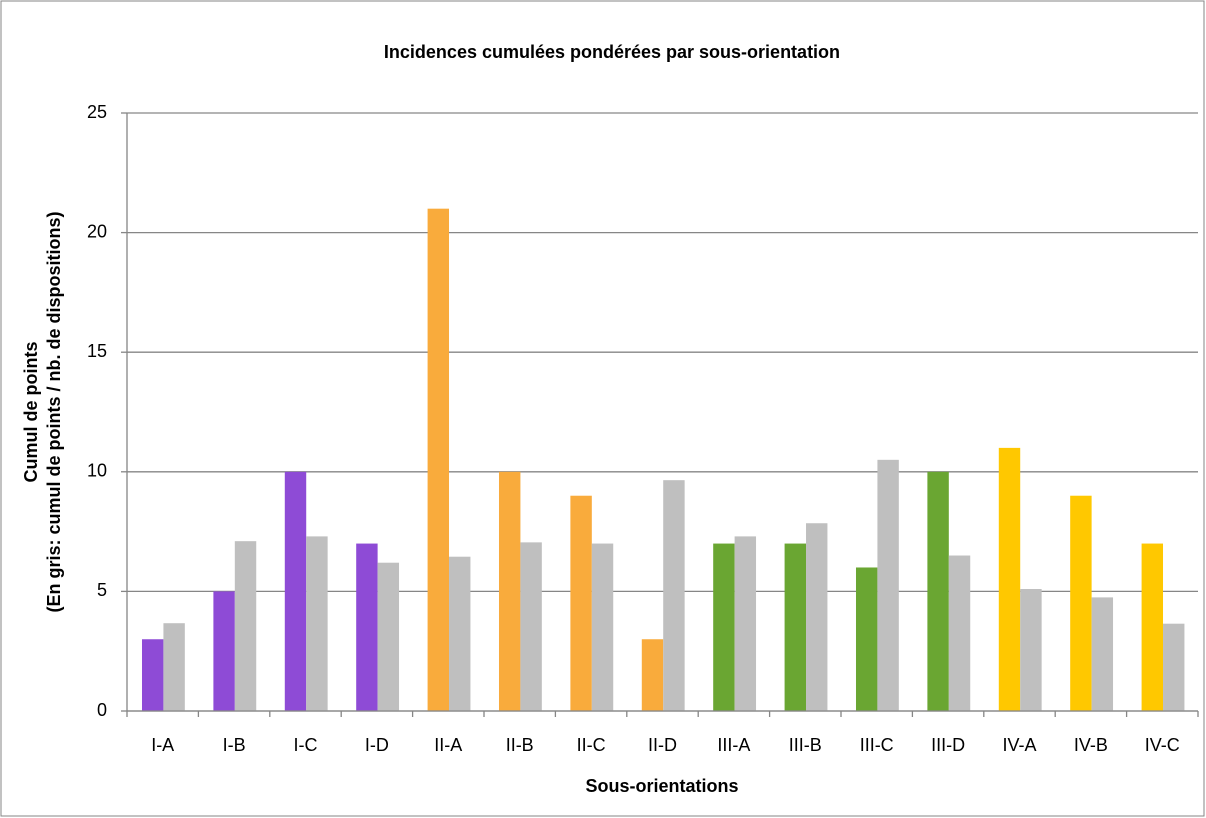  I want to click on x-tick-label: III-D, so click(948, 745).